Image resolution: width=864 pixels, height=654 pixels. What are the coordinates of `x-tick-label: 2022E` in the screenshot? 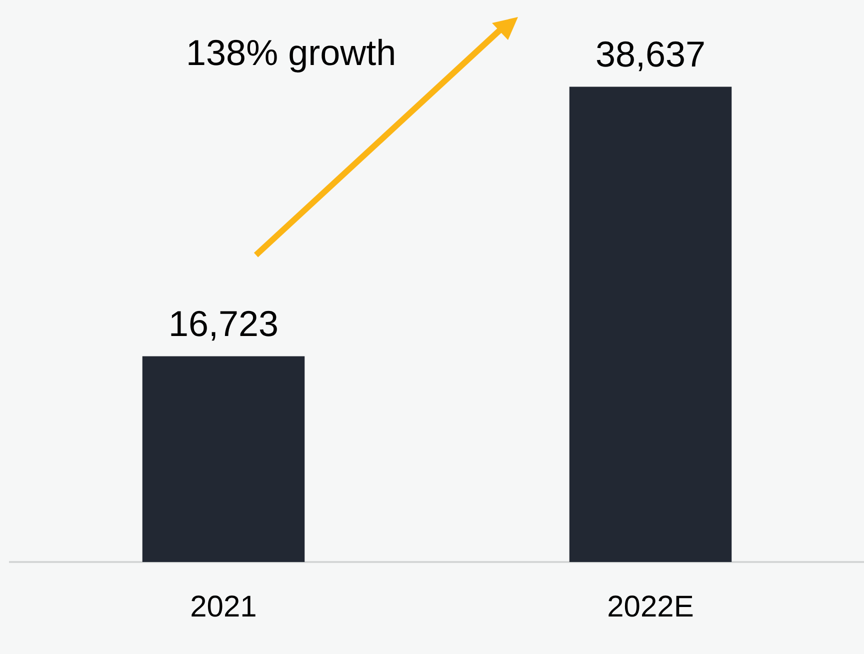 It's located at (650, 607).